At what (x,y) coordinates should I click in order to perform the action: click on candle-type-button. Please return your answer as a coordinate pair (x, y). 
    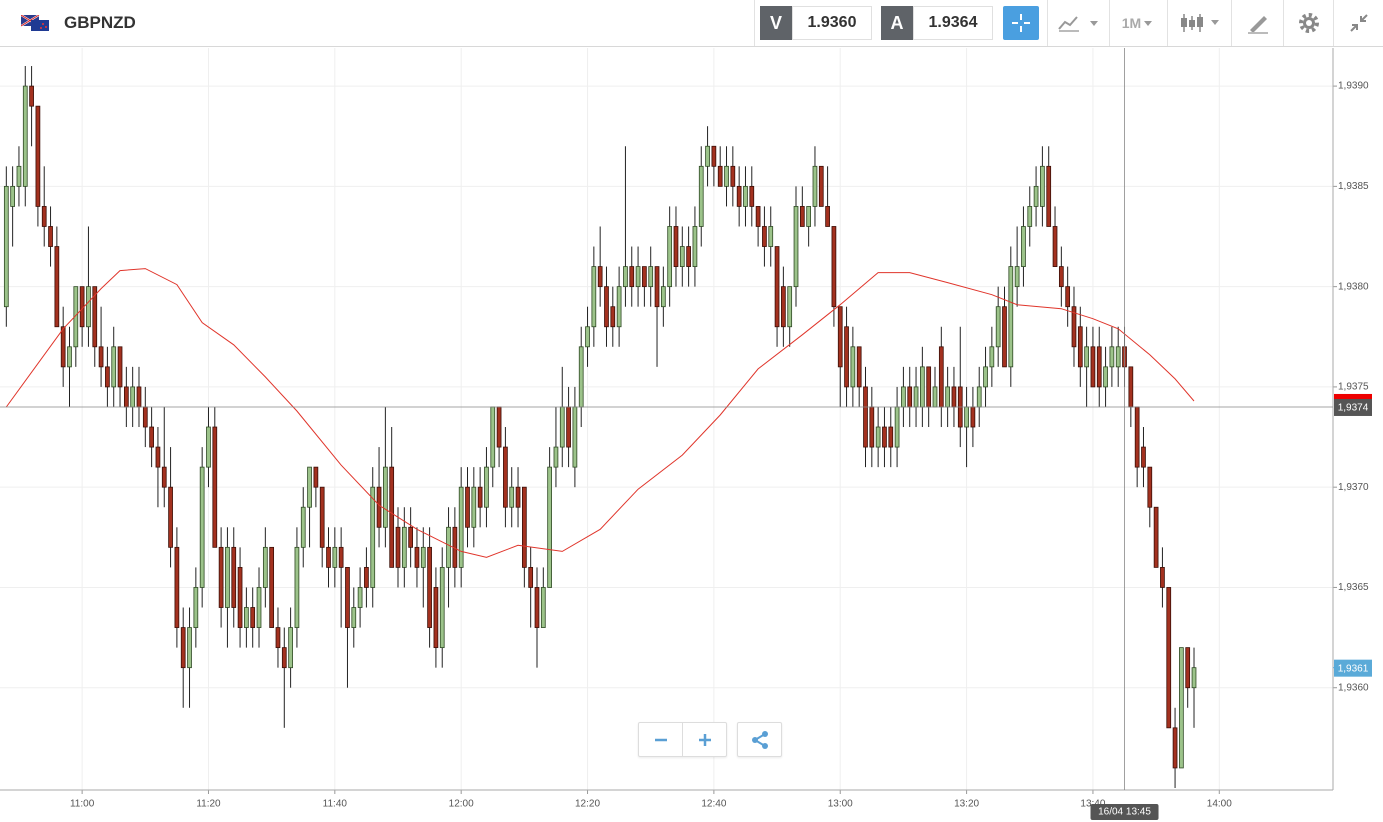
    Looking at the image, I should click on (1199, 23).